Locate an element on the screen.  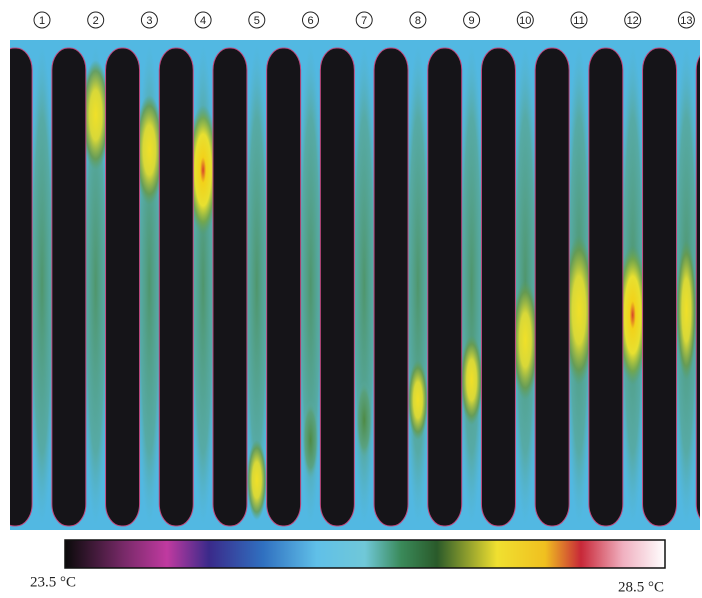
column-label: 2 is located at coordinates (96, 21).